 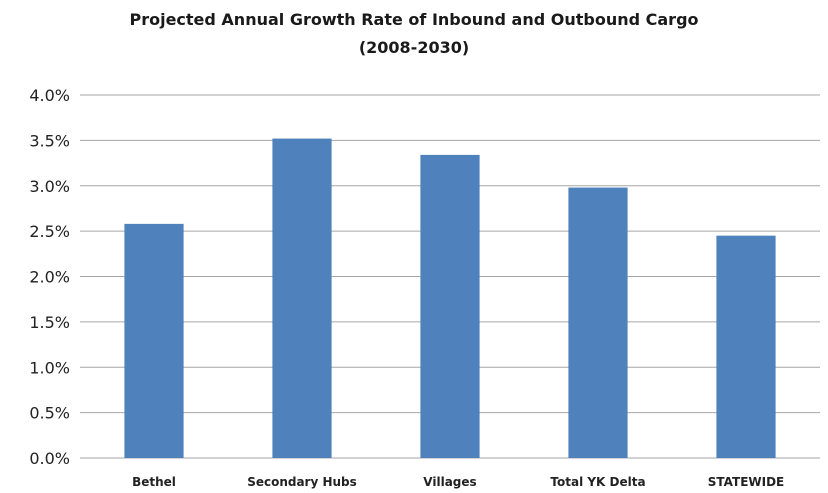 What do you see at coordinates (154, 340) in the screenshot?
I see `bar-bethel` at bounding box center [154, 340].